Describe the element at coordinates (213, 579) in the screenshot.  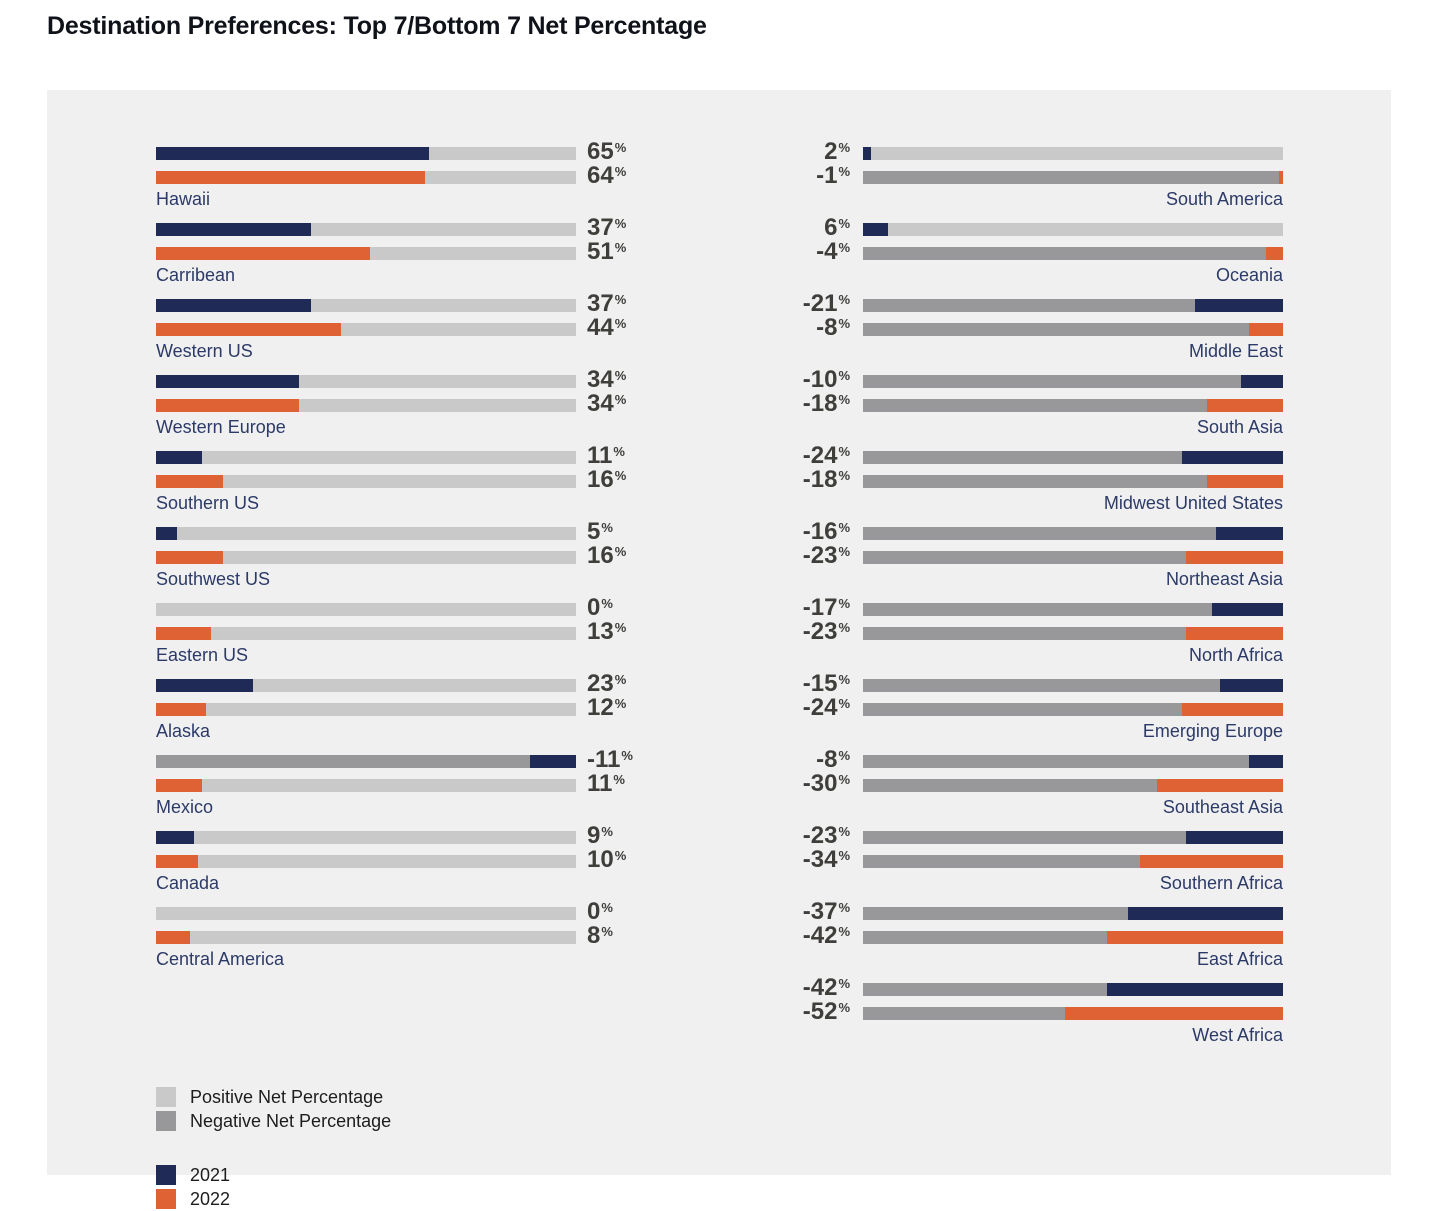
I see `destination-label: Southwest US` at that location.